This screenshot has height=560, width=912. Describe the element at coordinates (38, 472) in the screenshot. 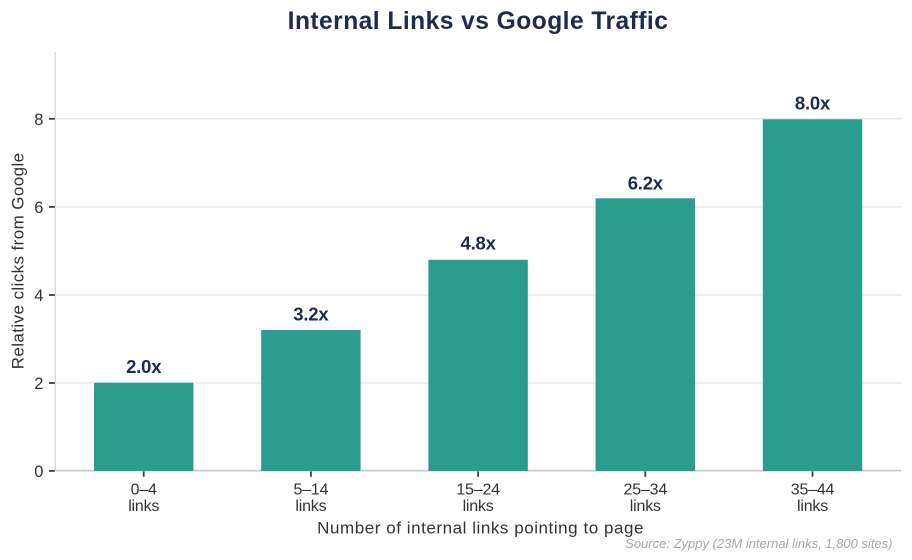

I see `svg-text: 0` at that location.